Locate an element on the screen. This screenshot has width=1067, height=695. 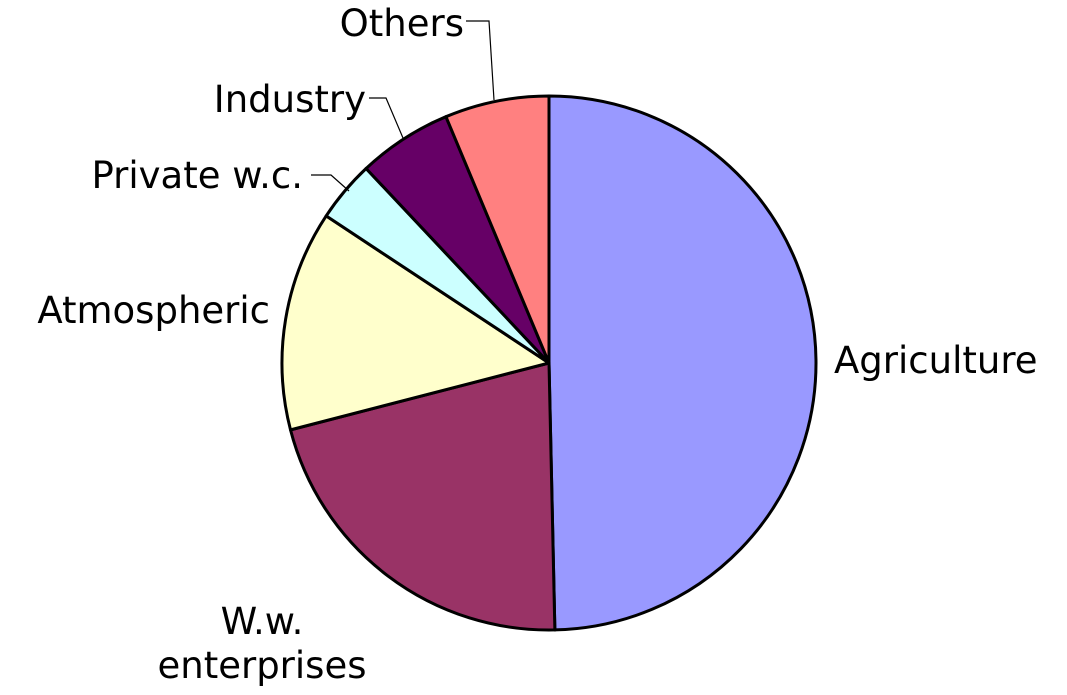
slice-label-box: W.w. enterprises is located at coordinates (262, 643).